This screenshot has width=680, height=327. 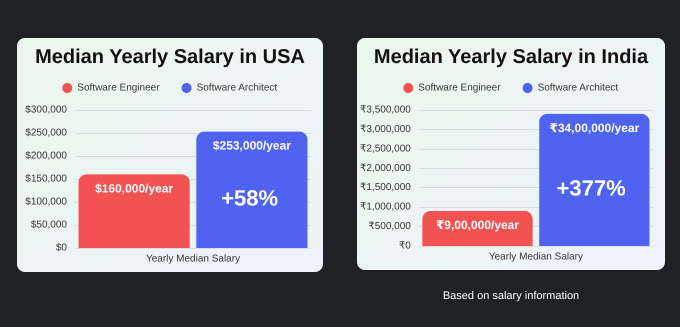 I want to click on y-tick-label: $250,000, so click(x=46, y=133).